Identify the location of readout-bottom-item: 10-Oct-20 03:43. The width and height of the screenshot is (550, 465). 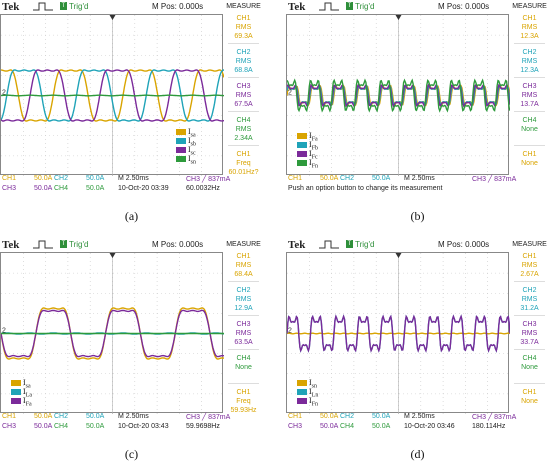
(143, 426).